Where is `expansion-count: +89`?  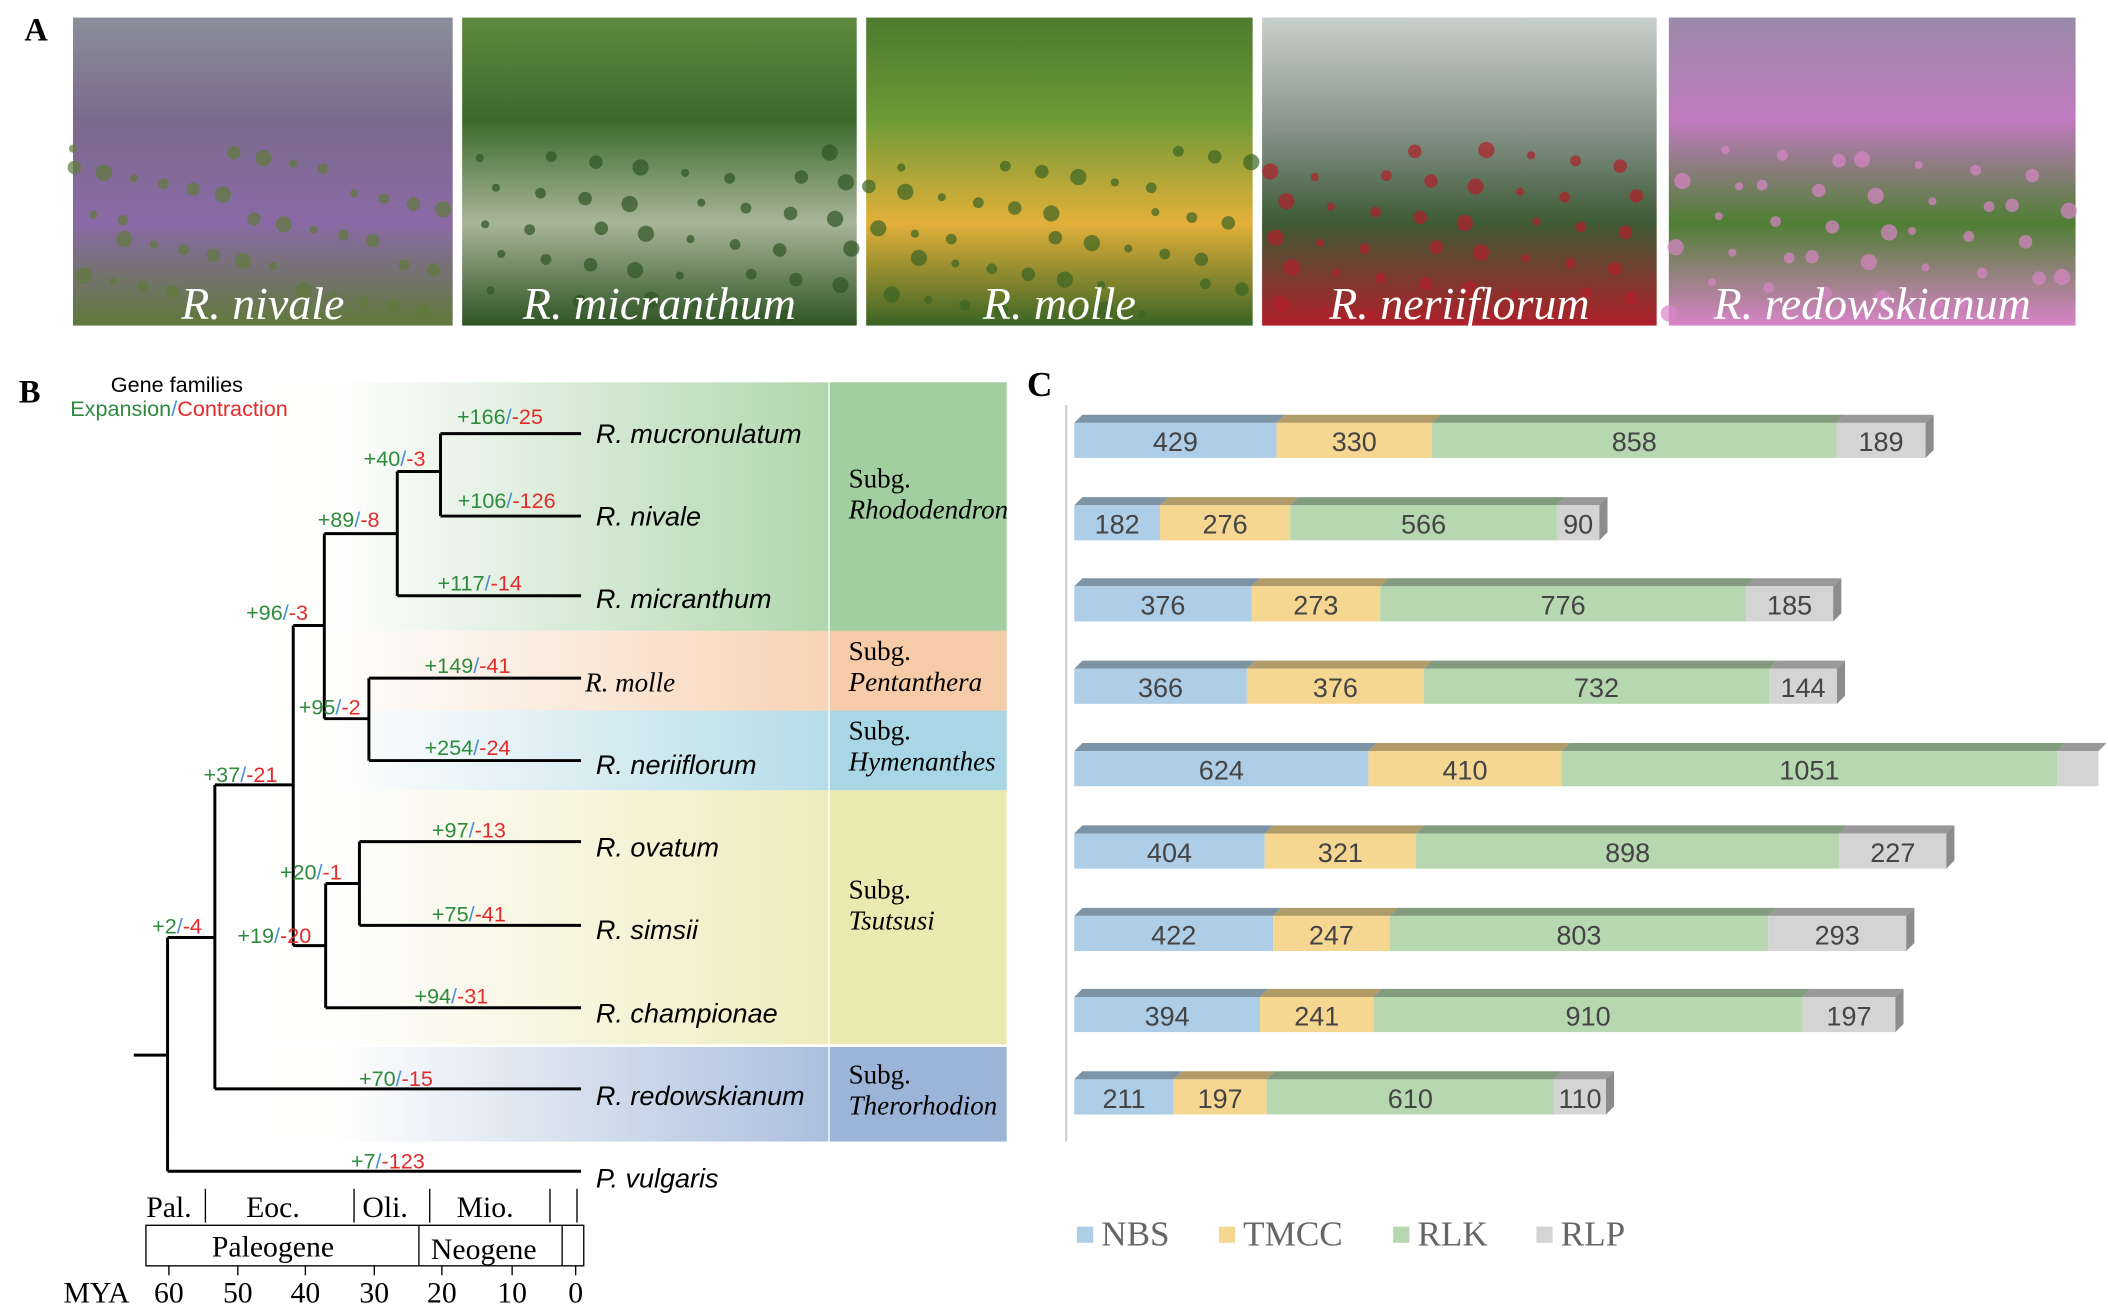 expansion-count: +89 is located at coordinates (336, 519).